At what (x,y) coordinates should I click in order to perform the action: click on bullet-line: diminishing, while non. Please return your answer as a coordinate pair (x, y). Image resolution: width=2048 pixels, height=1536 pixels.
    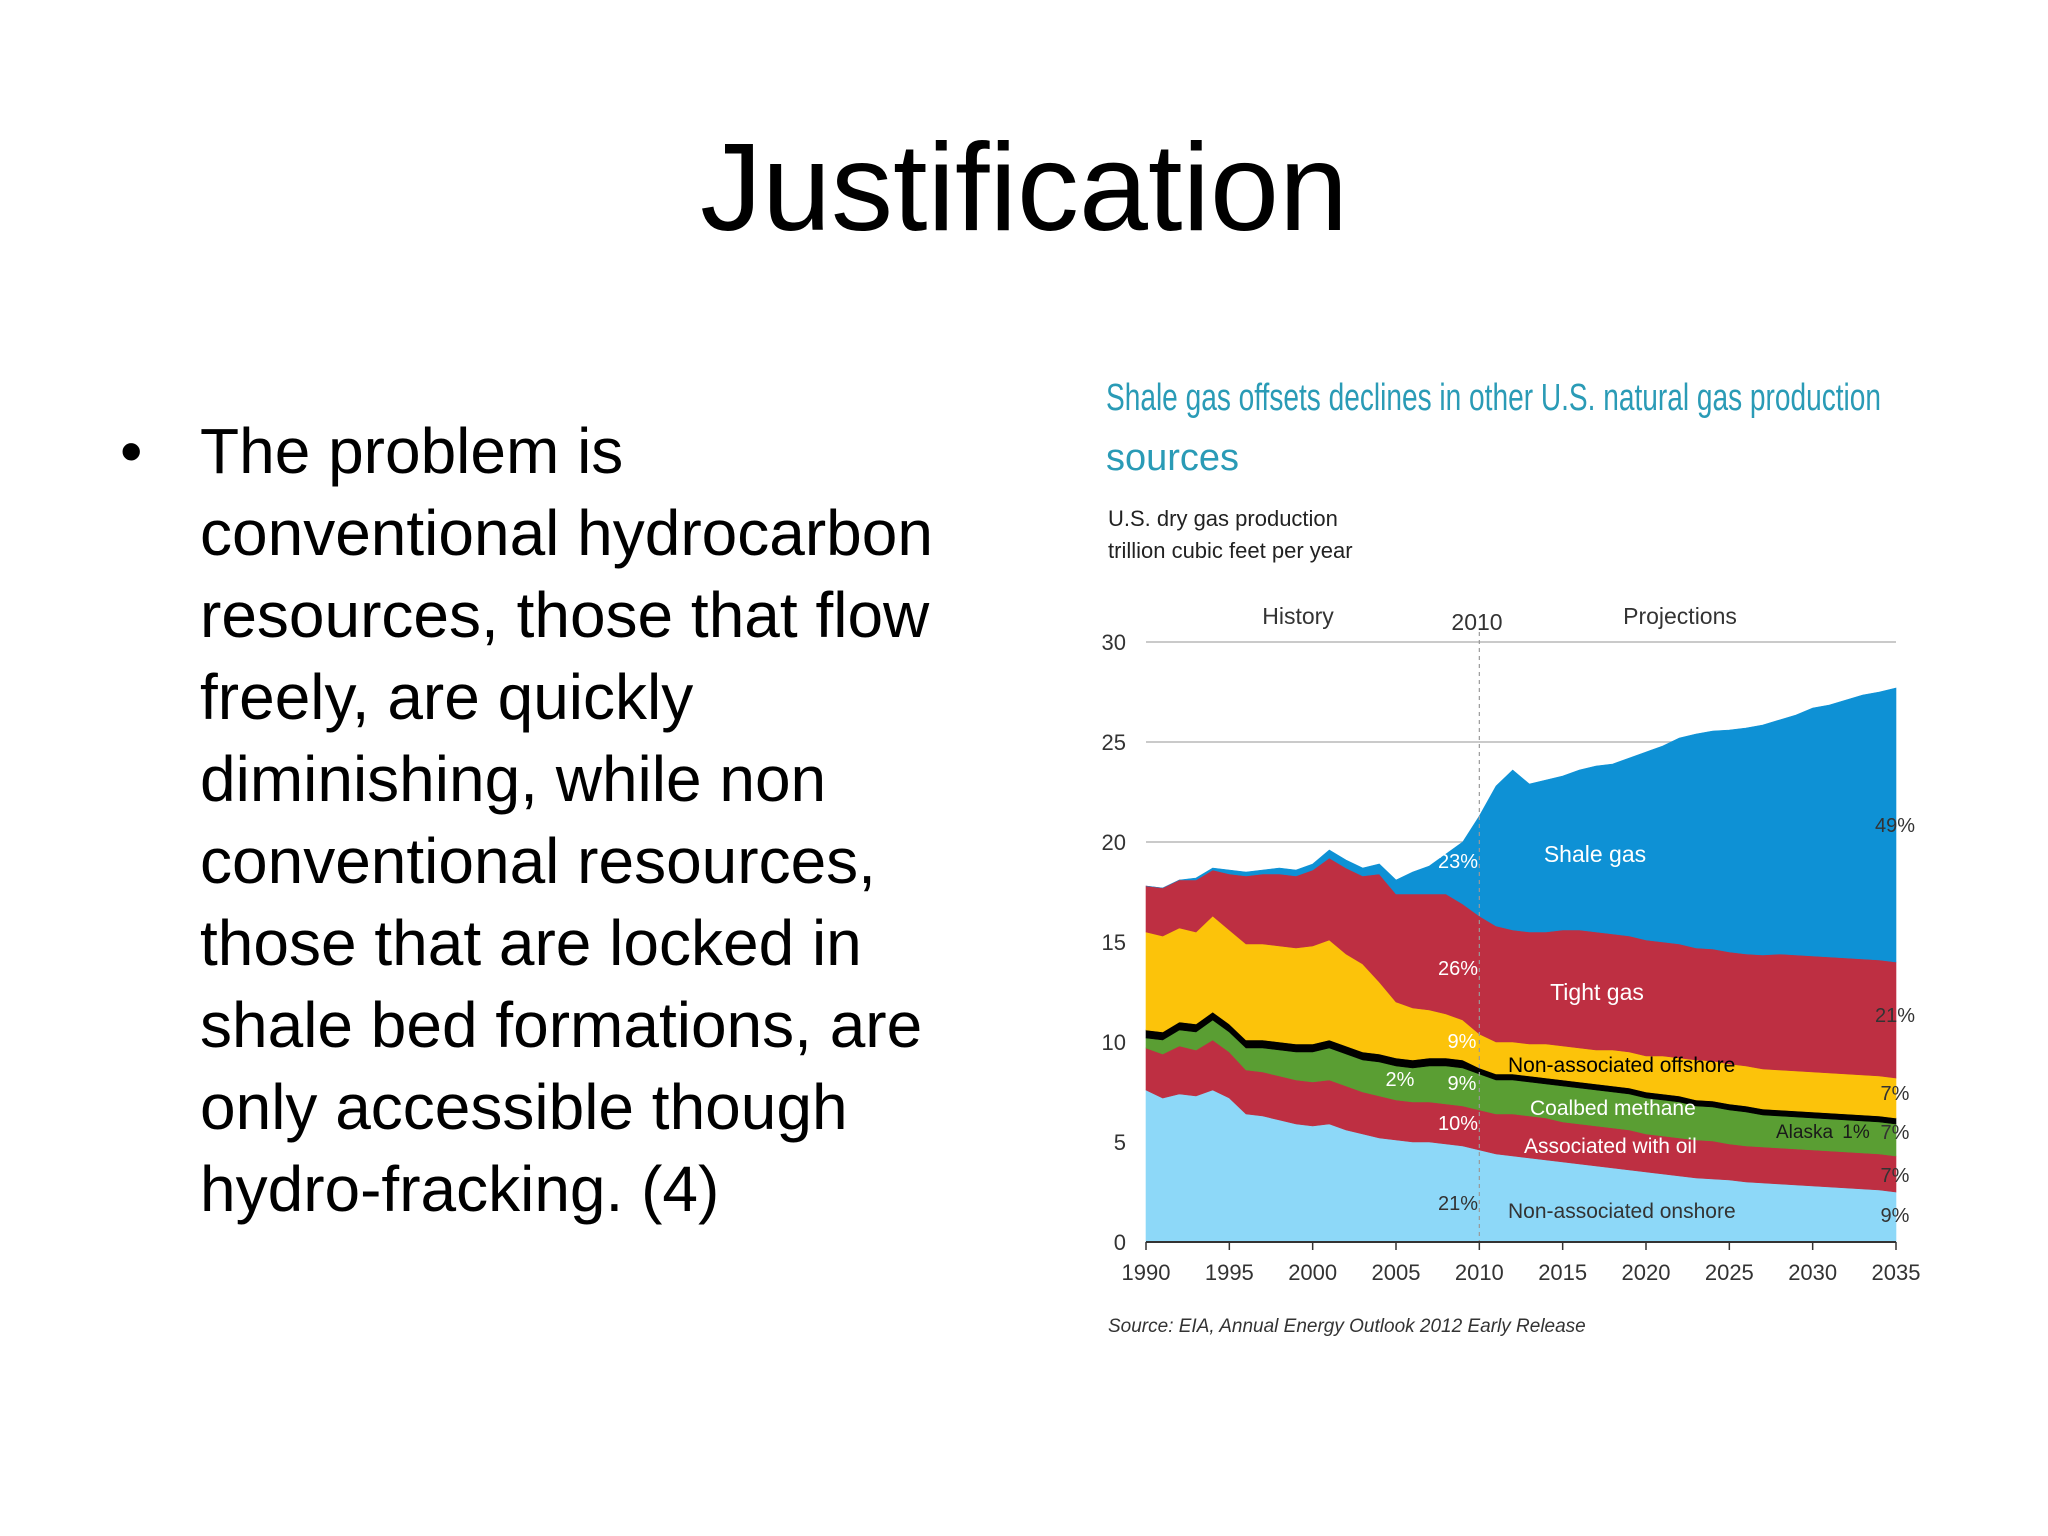
    Looking at the image, I should click on (513, 779).